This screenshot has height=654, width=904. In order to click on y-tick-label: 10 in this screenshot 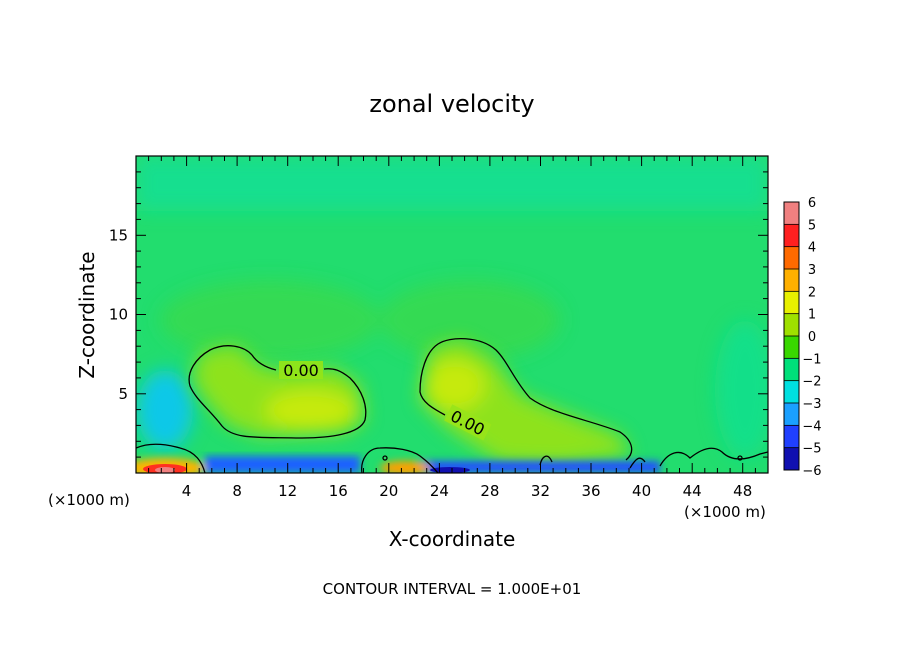, I will do `click(118, 315)`.